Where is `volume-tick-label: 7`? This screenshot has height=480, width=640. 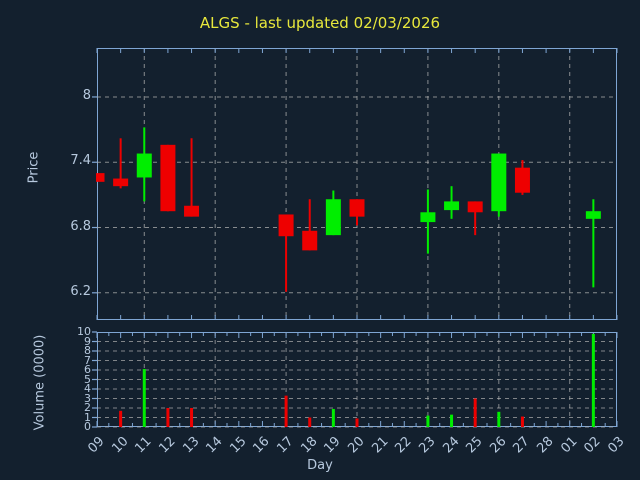 volume-tick-label: 7 is located at coordinates (87, 360).